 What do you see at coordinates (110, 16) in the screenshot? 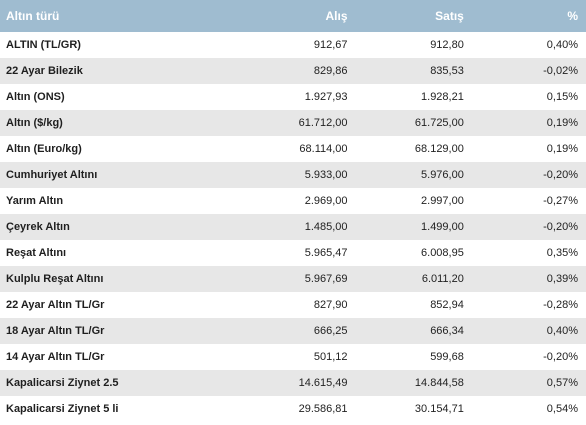
I see `header-gold-type: Altın türü` at bounding box center [110, 16].